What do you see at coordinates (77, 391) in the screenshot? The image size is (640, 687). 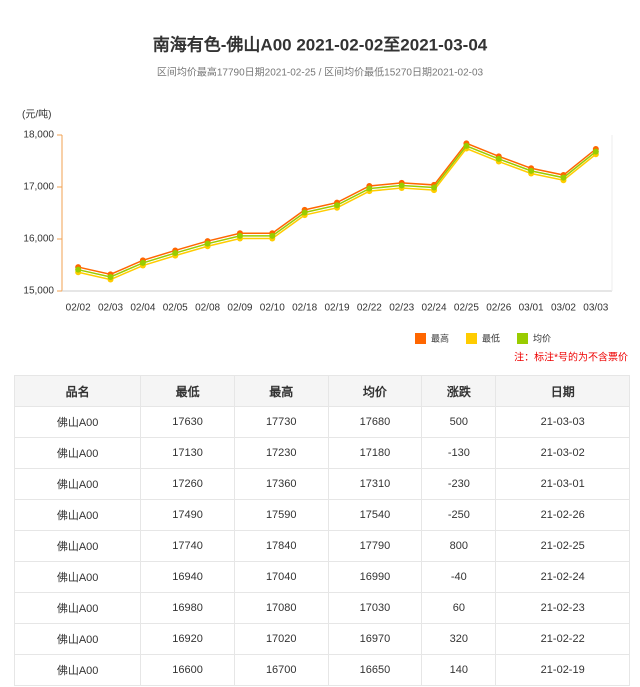 I see `column-header: 品名` at bounding box center [77, 391].